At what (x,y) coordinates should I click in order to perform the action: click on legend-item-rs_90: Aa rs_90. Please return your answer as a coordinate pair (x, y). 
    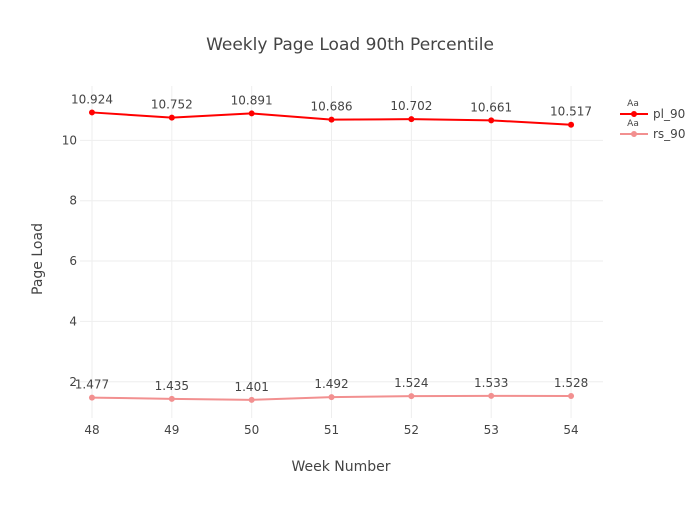
    Looking at the image, I should click on (652, 130).